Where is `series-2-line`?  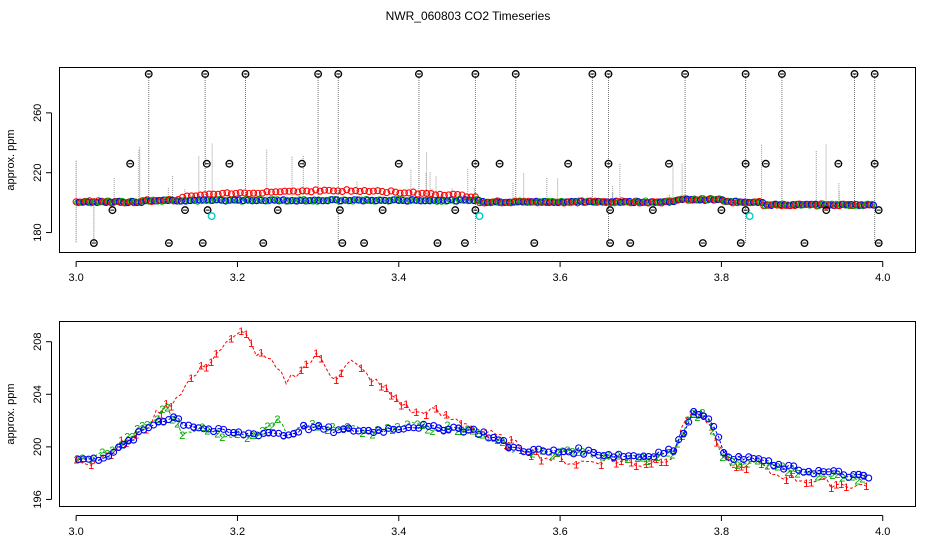
series-2-line is located at coordinates (472, 444).